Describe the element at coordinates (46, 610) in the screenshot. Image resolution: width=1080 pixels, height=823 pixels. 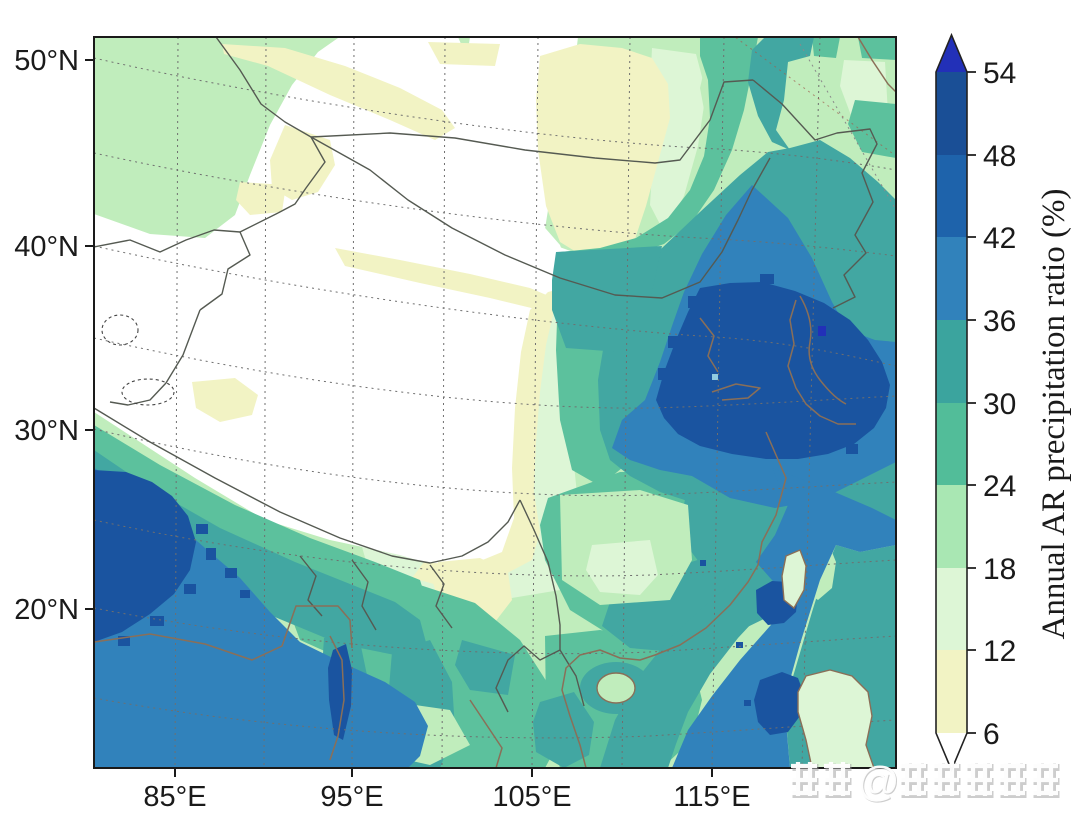
I see `svg-text: 20°N` at that location.